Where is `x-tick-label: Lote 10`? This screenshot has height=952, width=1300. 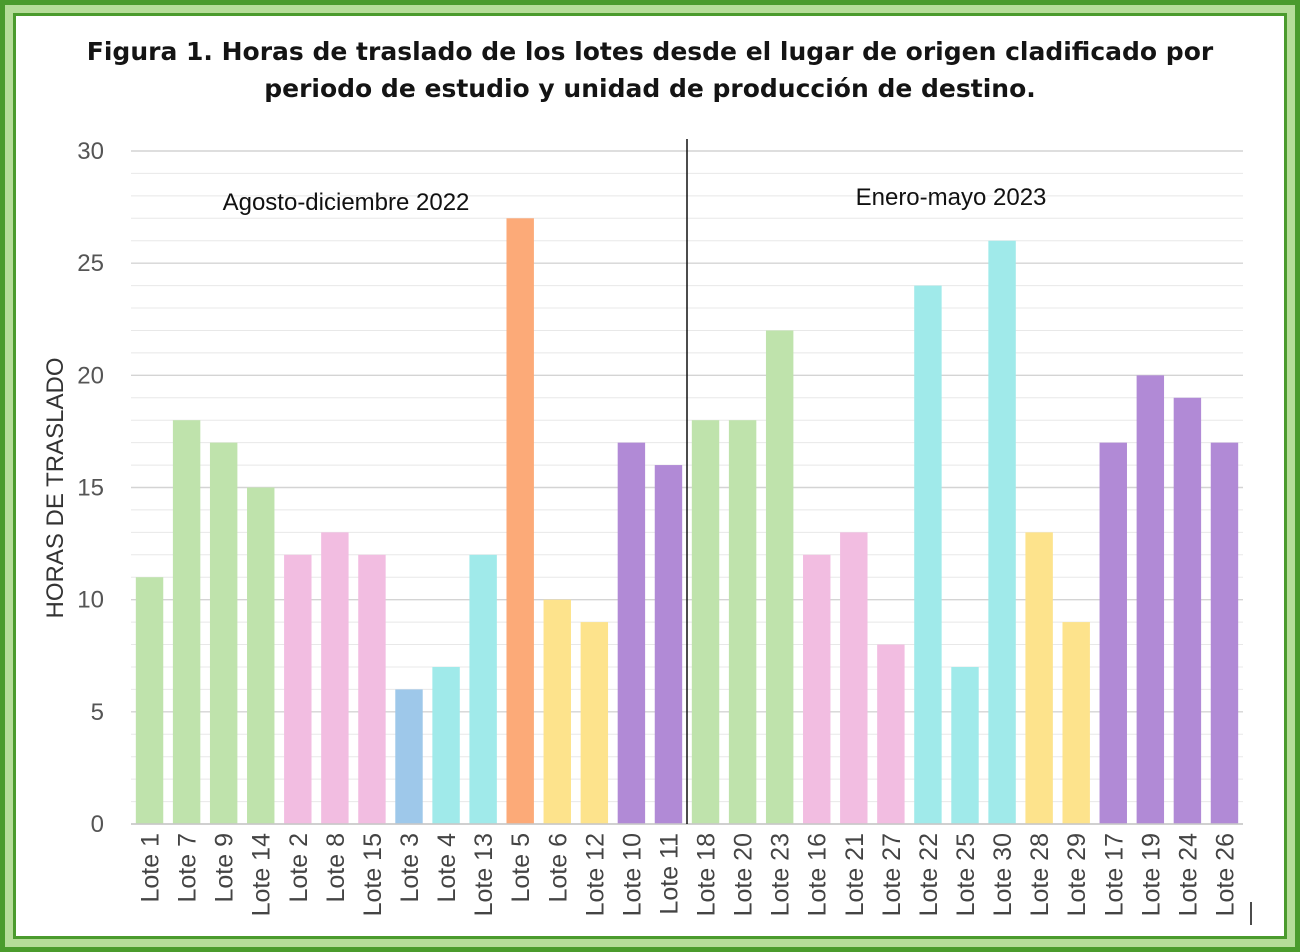
x-tick-label: Lote 10 is located at coordinates (632, 874).